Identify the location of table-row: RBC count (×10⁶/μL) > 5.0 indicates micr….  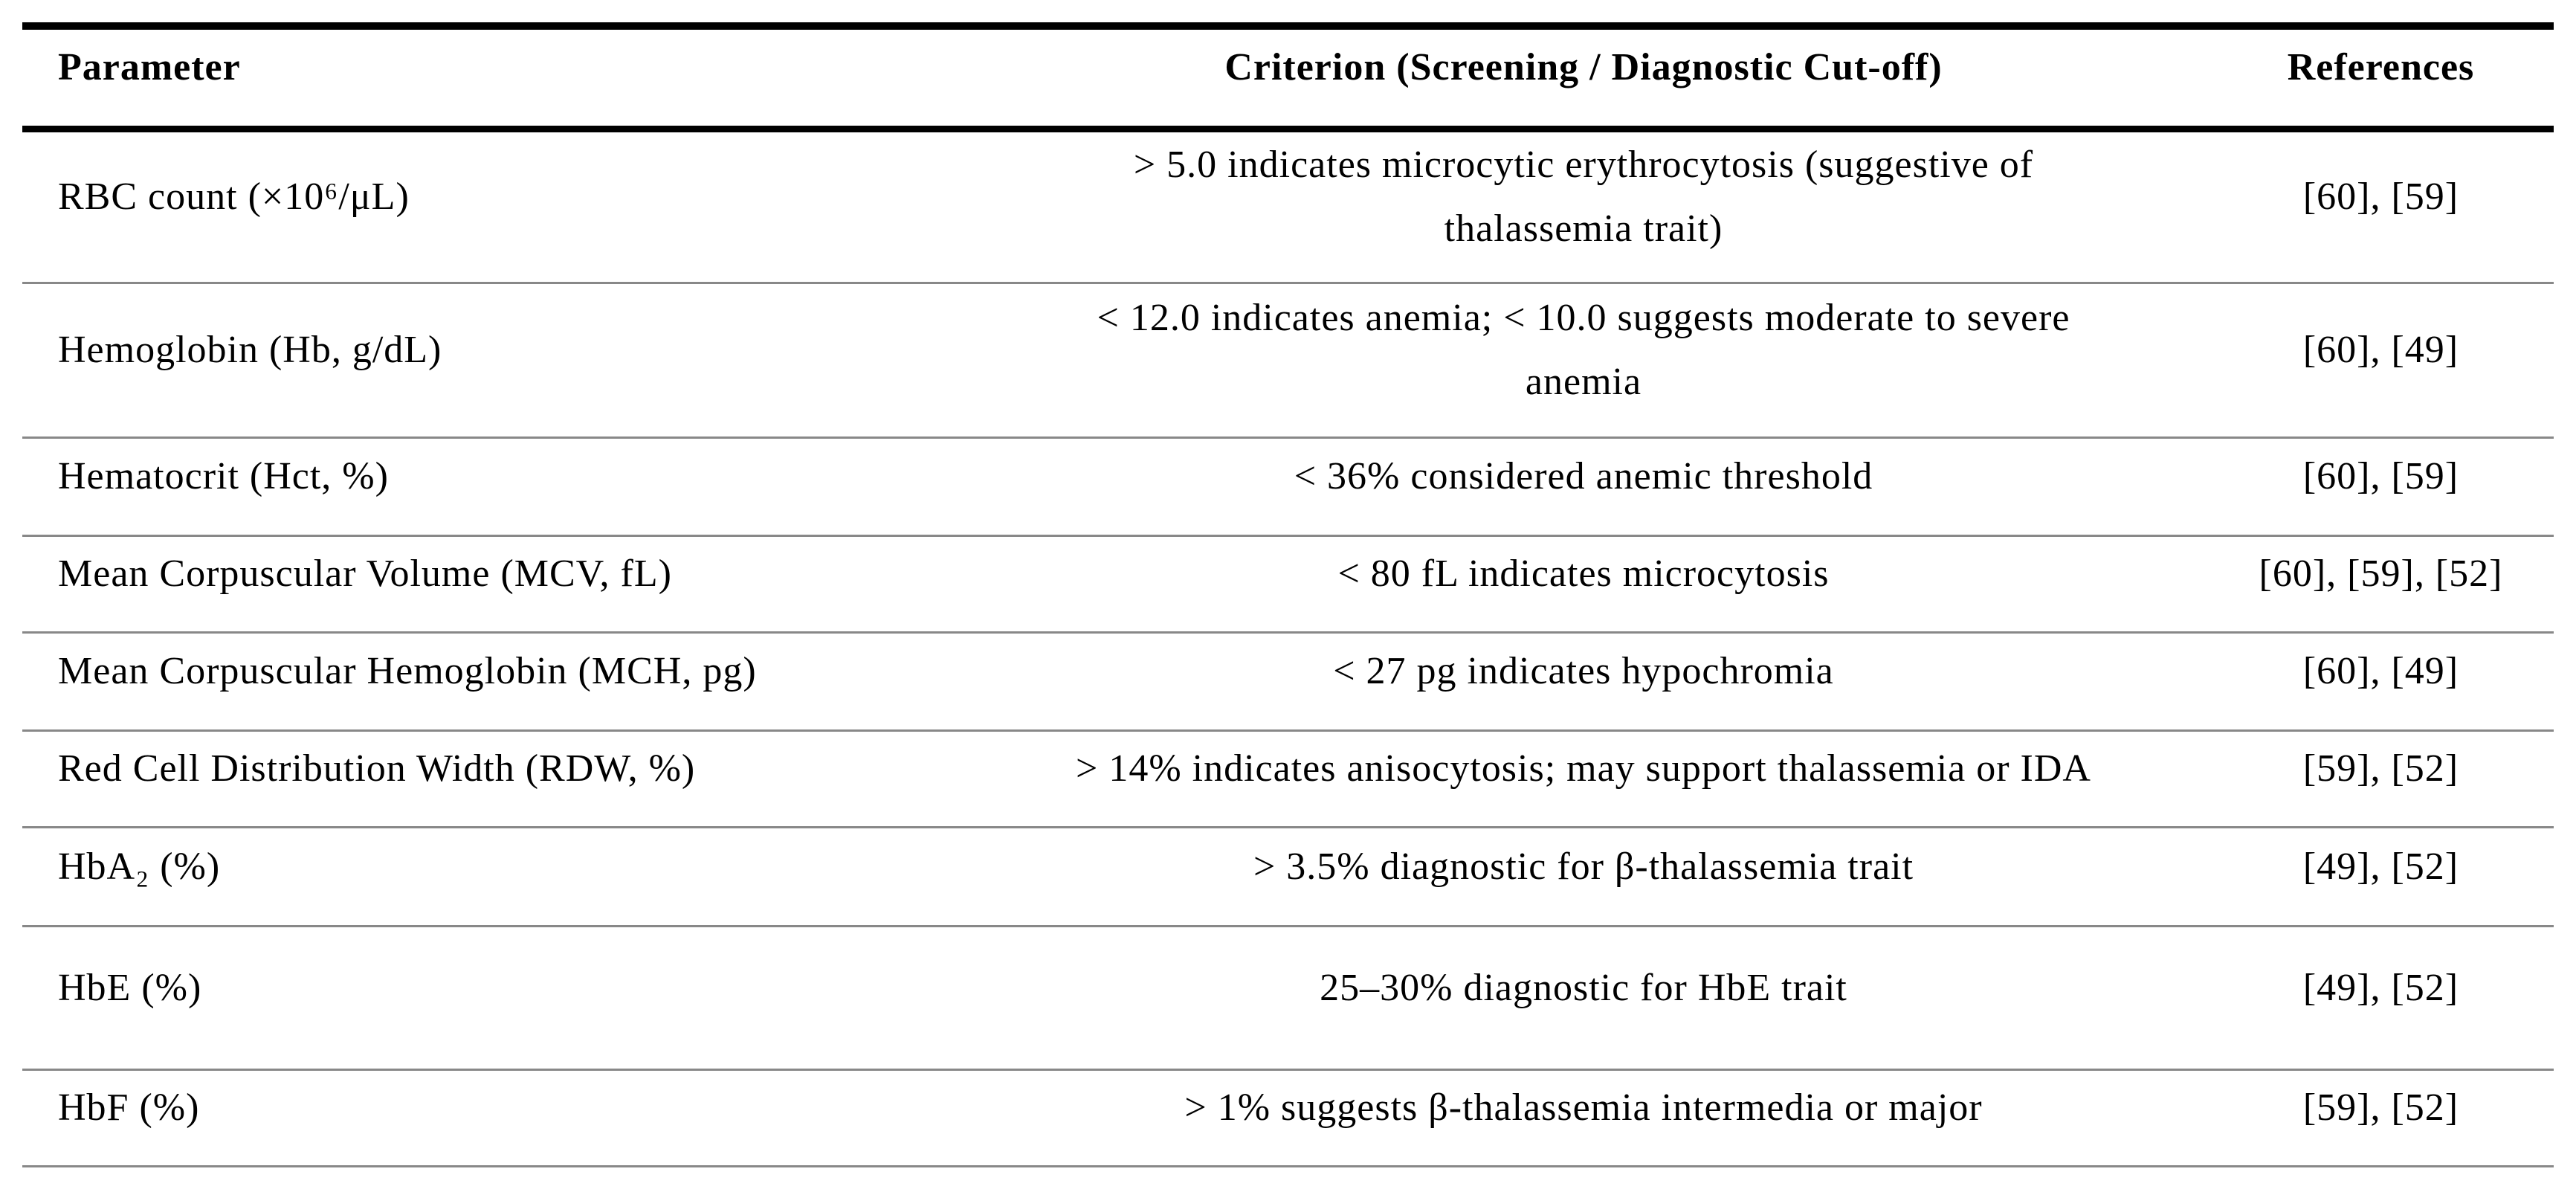
(1288, 206).